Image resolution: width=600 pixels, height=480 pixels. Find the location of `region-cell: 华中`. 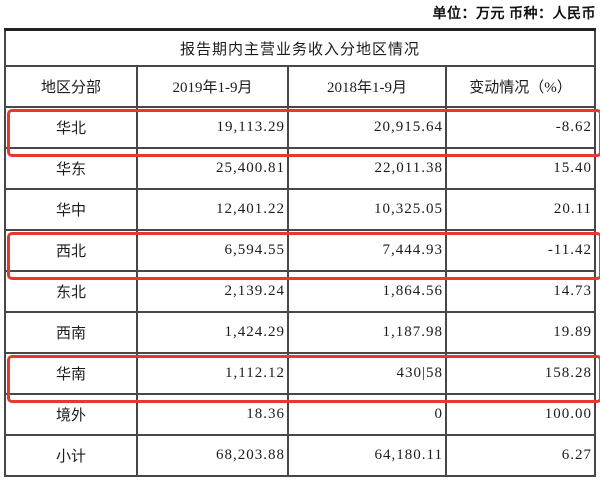

region-cell: 华中 is located at coordinates (71, 209).